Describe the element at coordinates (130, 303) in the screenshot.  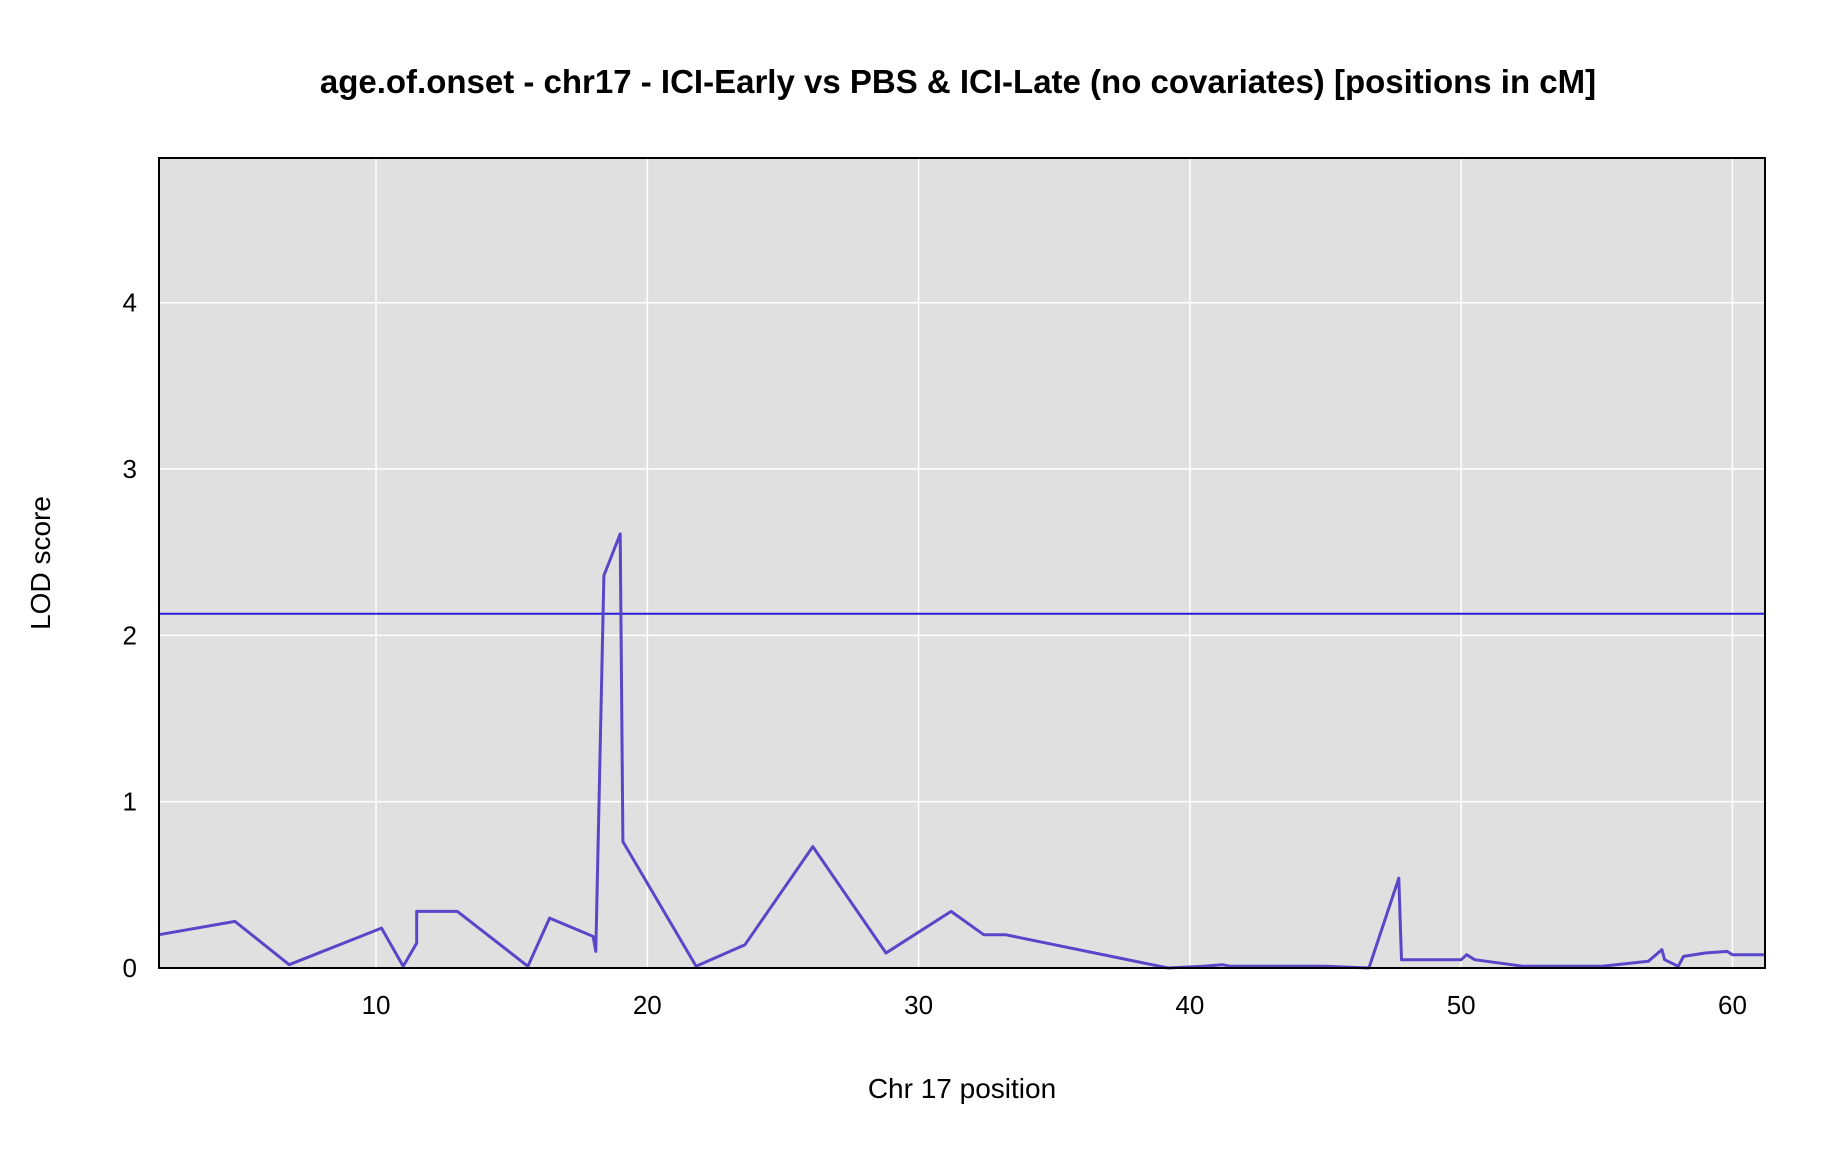
I see `y-tick-label: 4` at that location.